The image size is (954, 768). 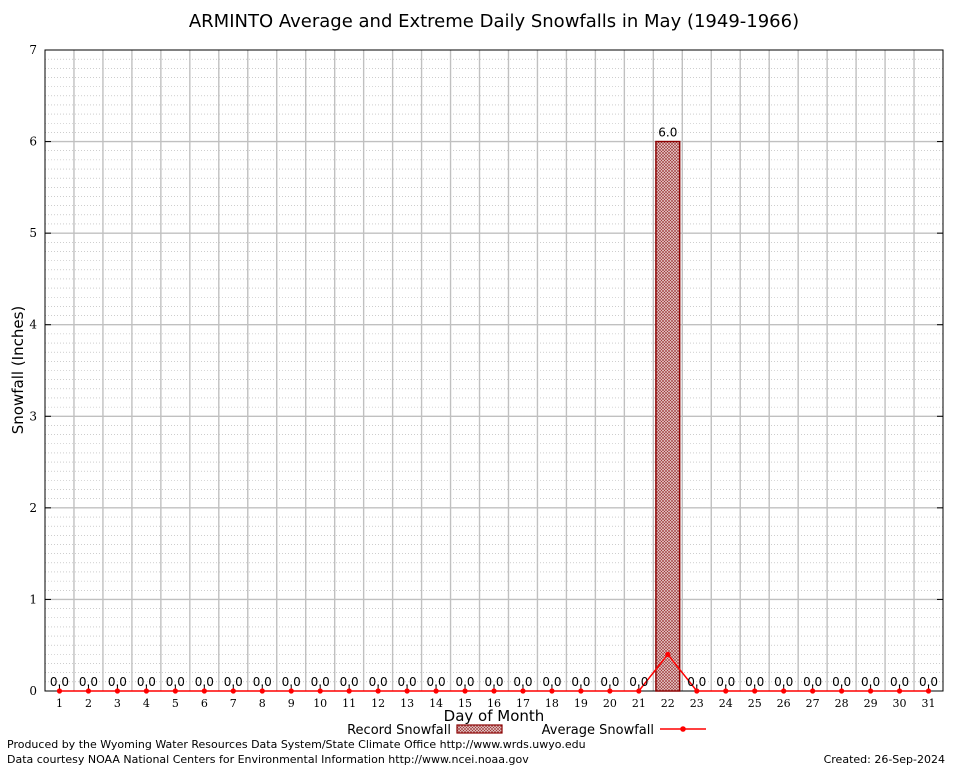 I want to click on legend: Record Snowfall Average Snowfall, so click(x=526, y=730).